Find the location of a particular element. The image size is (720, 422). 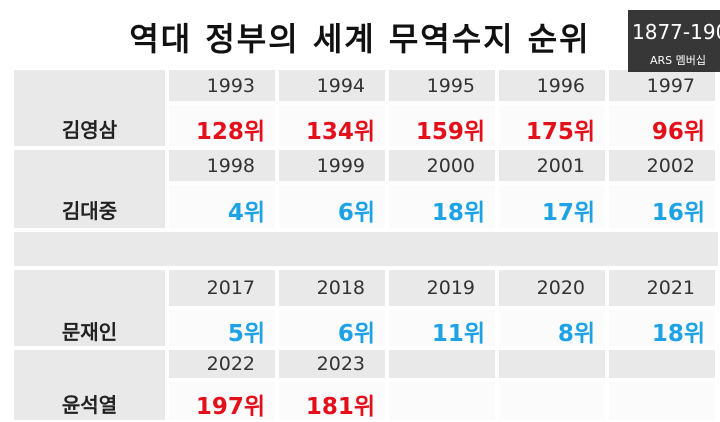

year: 1993 is located at coordinates (230, 85).